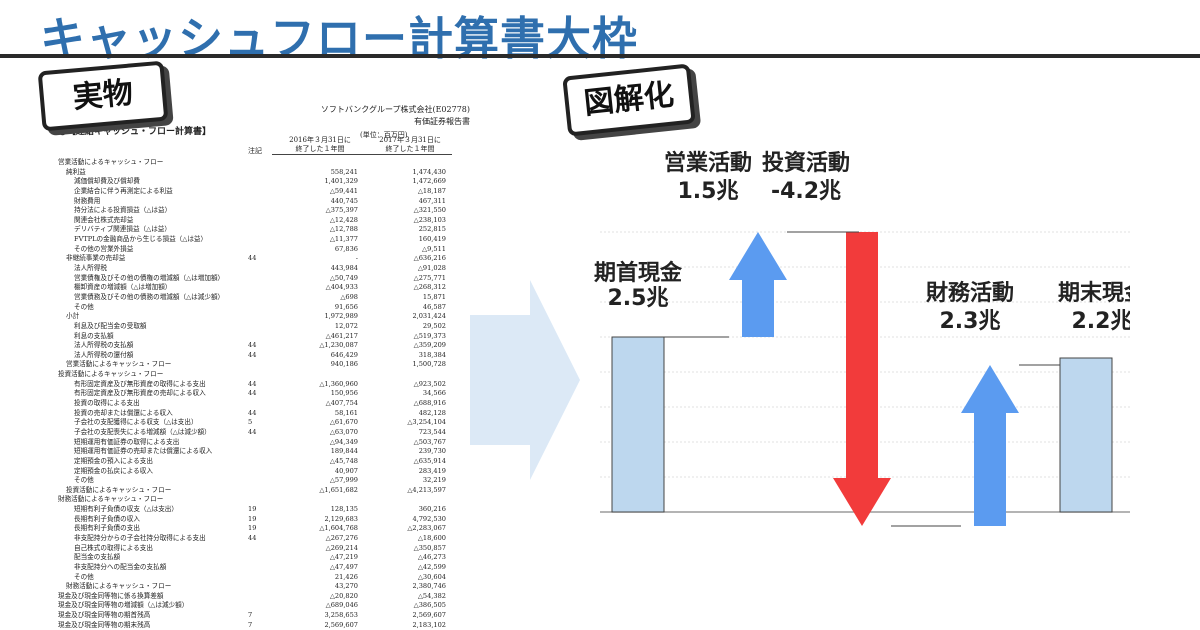  What do you see at coordinates (250, 269) in the screenshot?
I see `statement-row: 法人所得税 443,984 △91,028` at bounding box center [250, 269].